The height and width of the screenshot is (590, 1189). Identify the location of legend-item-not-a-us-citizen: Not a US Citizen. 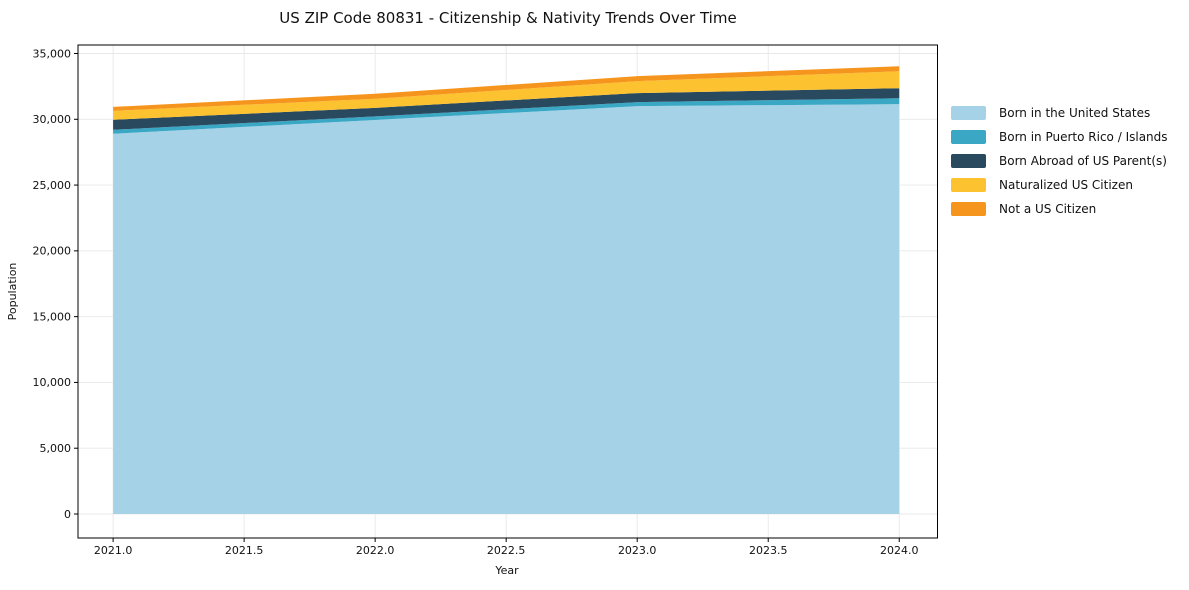
(1059, 209).